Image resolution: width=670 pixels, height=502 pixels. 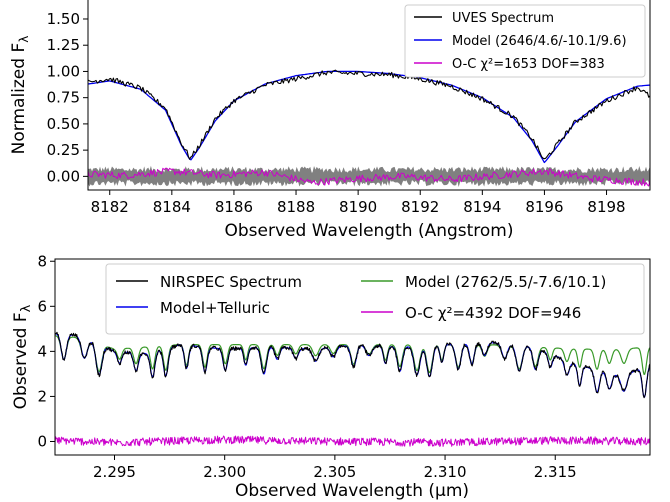 What do you see at coordinates (42, 261) in the screenshot?
I see `bottom-y-tick-label: 8` at bounding box center [42, 261].